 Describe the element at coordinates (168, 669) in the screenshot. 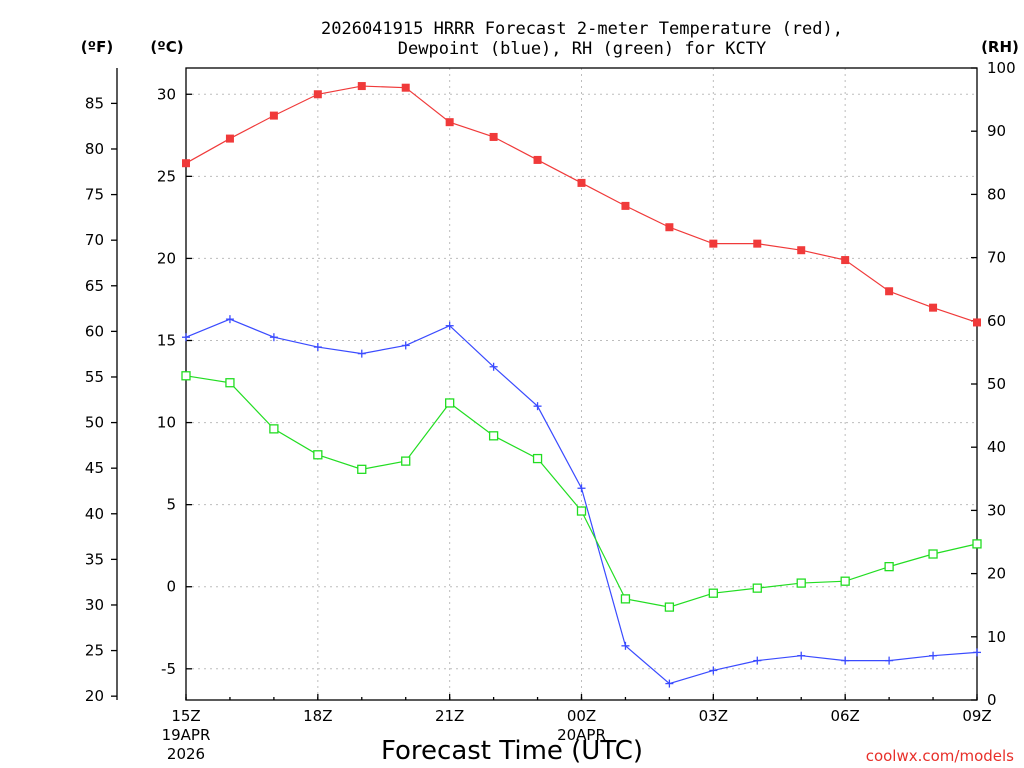

I see `celsius-tick-label: -5` at that location.